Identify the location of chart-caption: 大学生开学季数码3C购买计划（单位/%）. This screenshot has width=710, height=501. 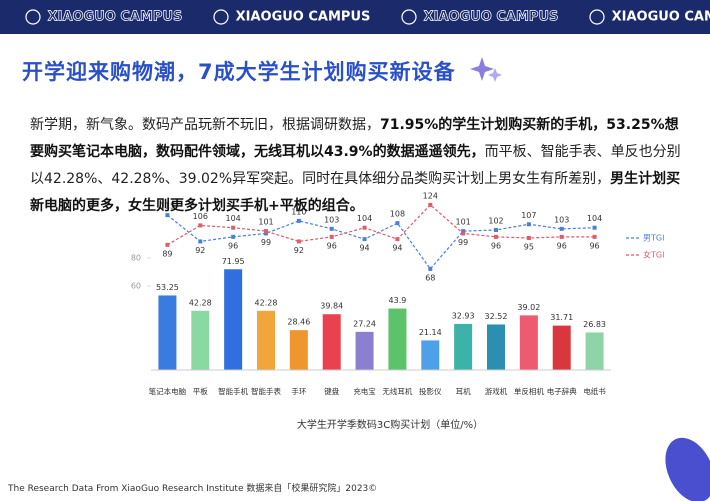
(390, 424).